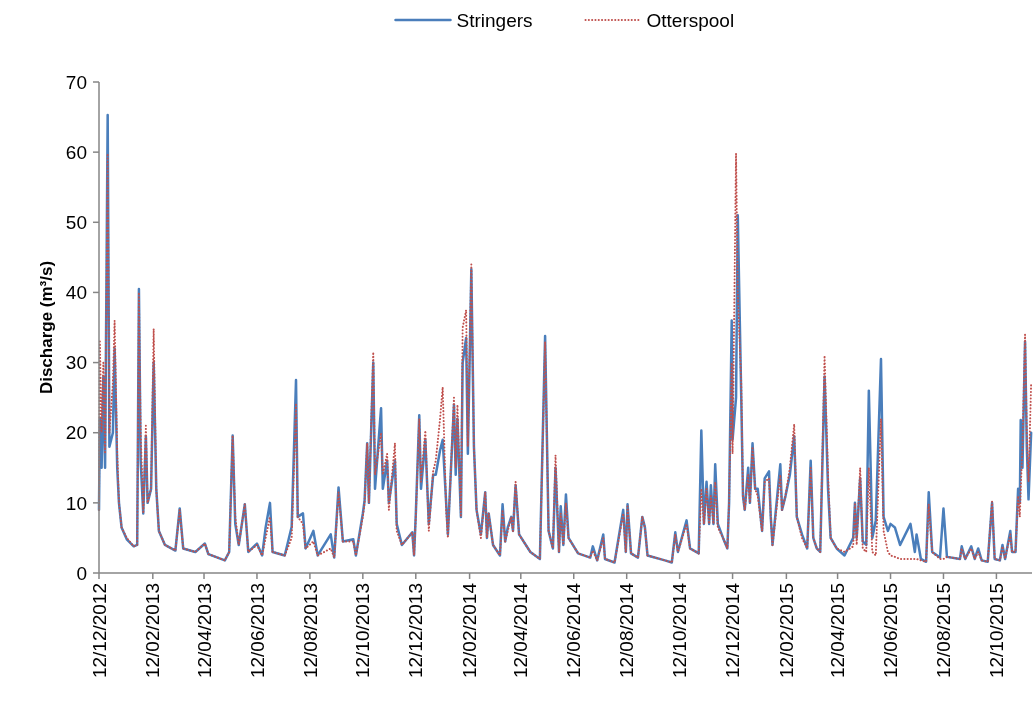 This screenshot has width=1035, height=720. What do you see at coordinates (733, 630) in the screenshot?
I see `x-tick-label: 12/12/2014` at bounding box center [733, 630].